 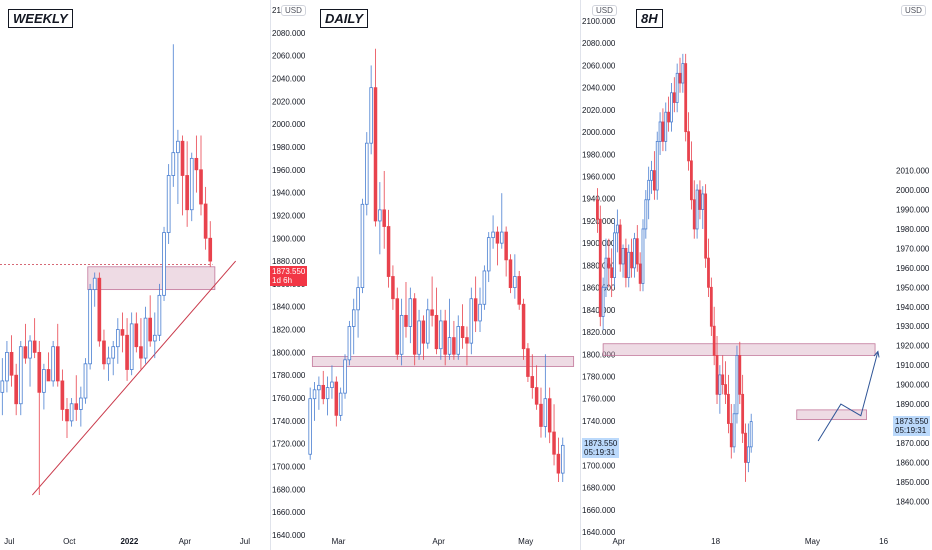 What do you see at coordinates (913, 248) in the screenshot?
I see `h8-y-tick-label: 1970.000` at bounding box center [913, 248].